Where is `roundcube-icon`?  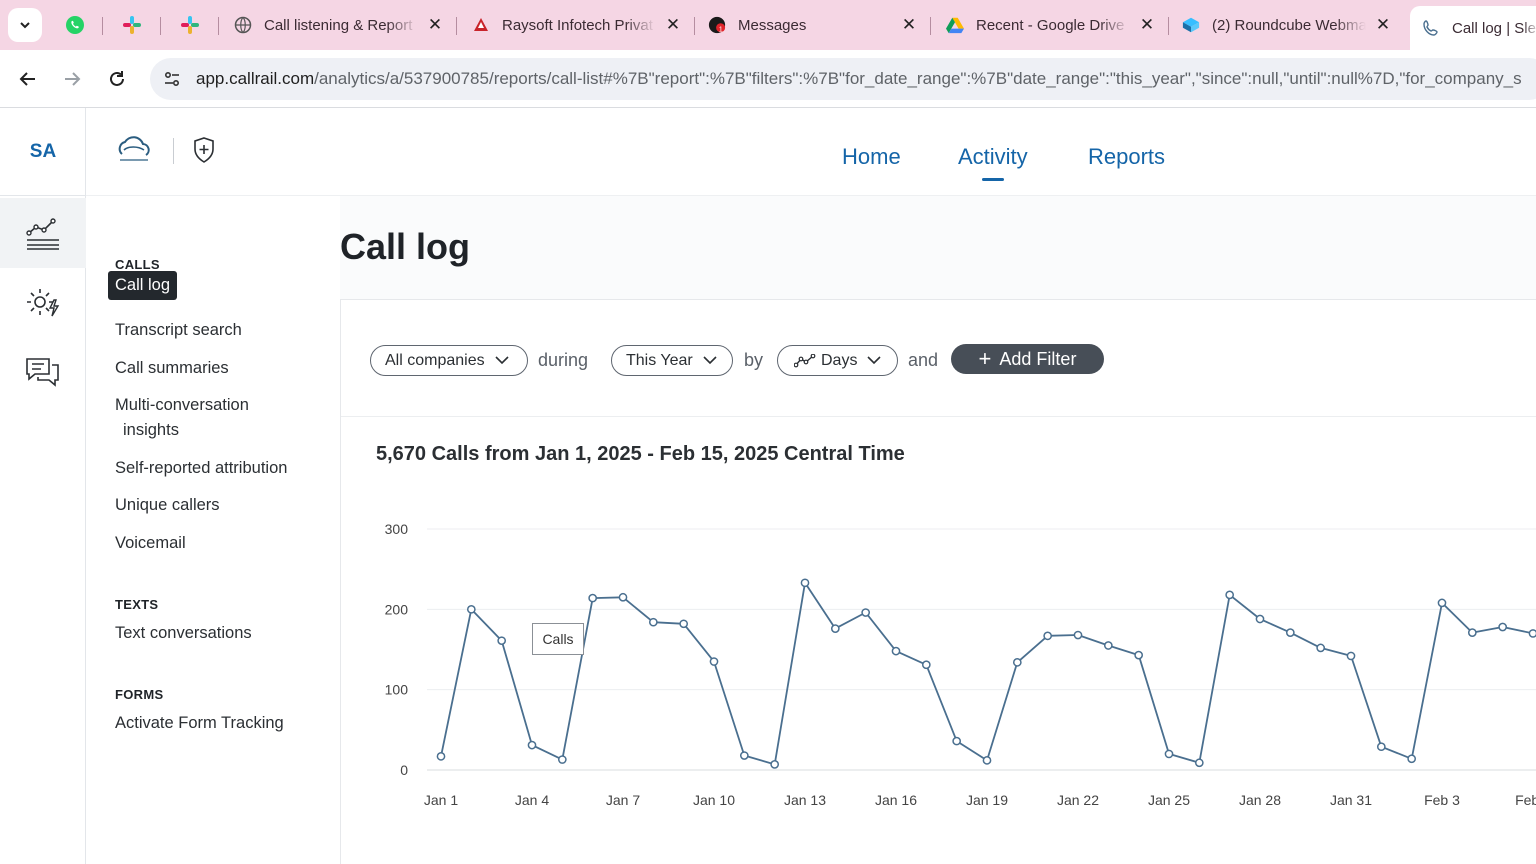 roundcube-icon is located at coordinates (1191, 25).